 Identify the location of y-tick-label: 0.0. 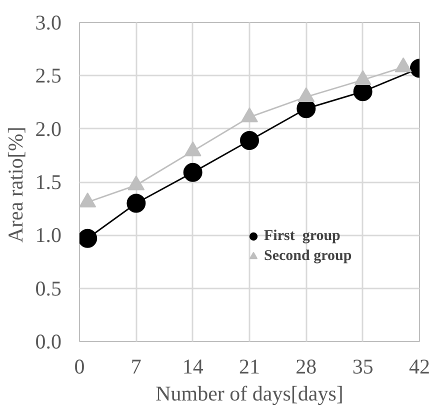
(48, 342).